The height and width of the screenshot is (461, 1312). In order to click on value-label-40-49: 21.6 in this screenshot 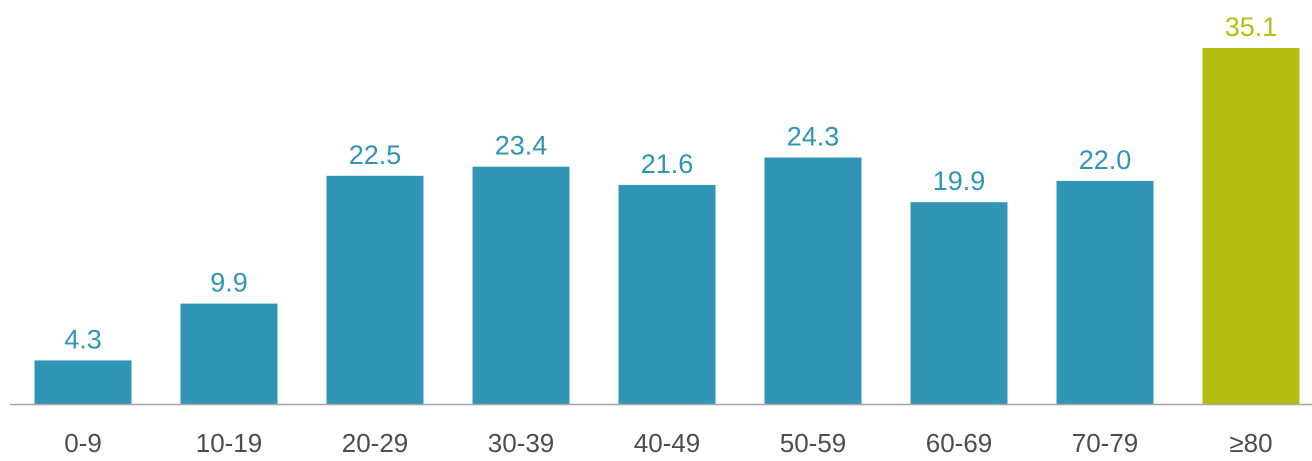, I will do `click(667, 164)`.